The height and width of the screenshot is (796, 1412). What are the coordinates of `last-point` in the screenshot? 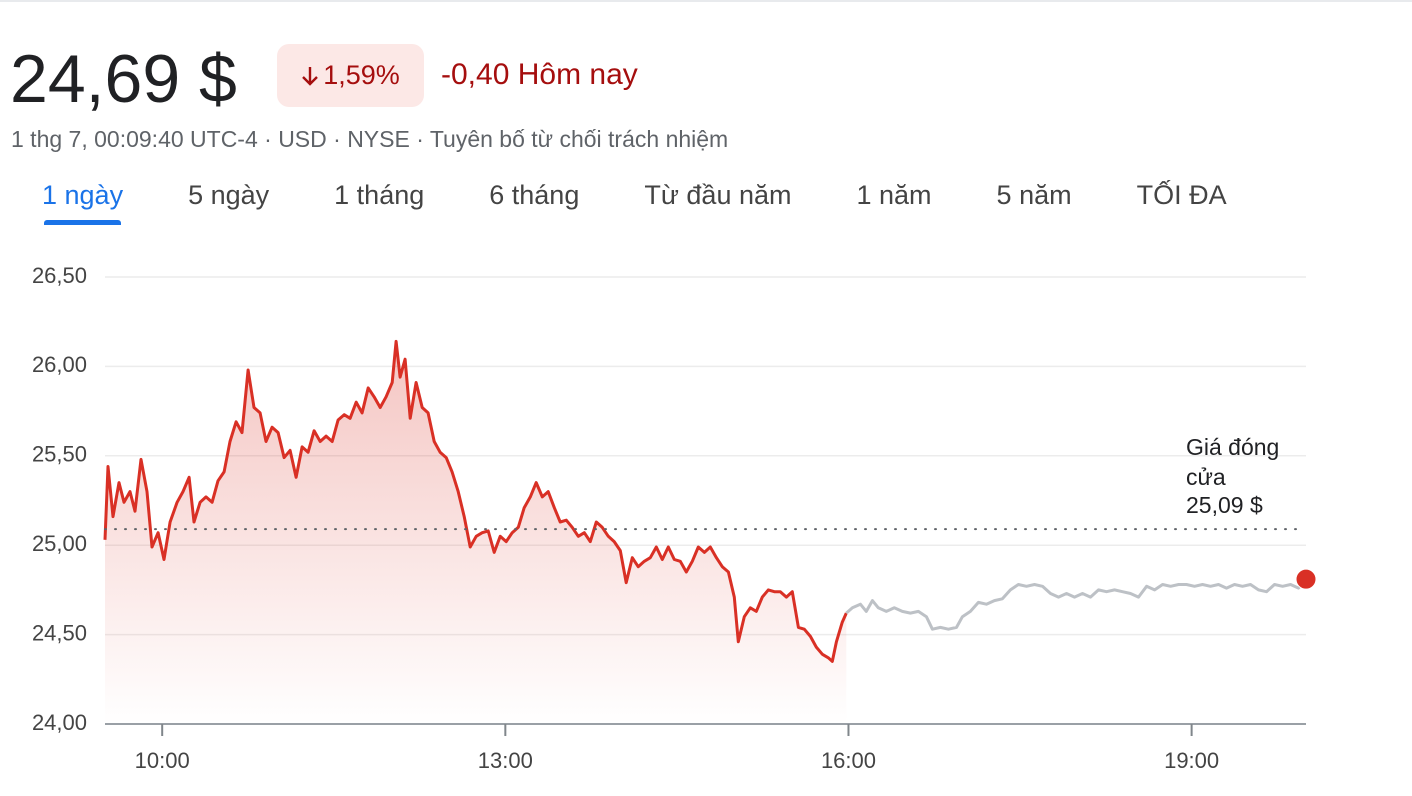 It's located at (1306, 579).